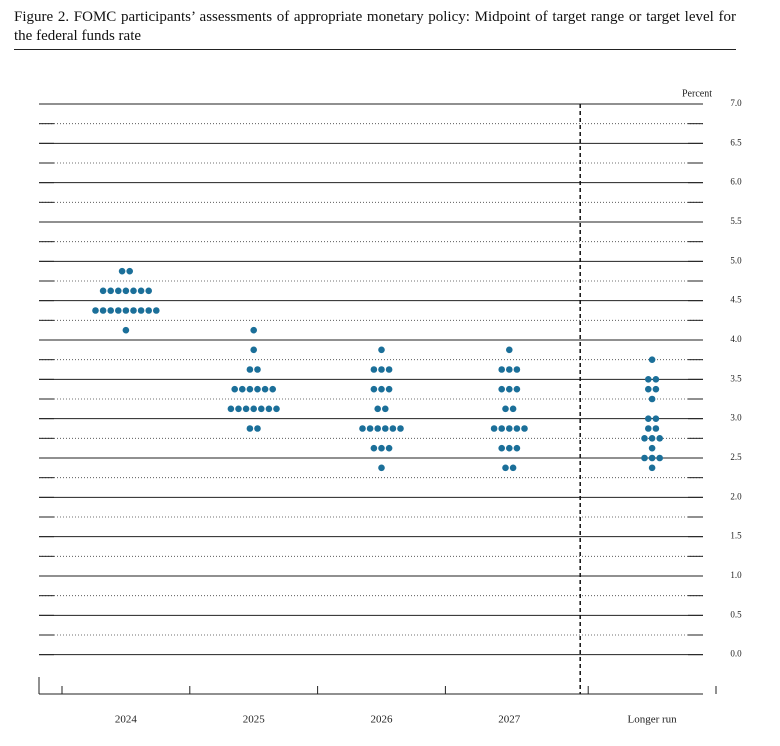 The image size is (780, 746). What do you see at coordinates (736, 260) in the screenshot?
I see `y-tick-label: 5.0` at bounding box center [736, 260].